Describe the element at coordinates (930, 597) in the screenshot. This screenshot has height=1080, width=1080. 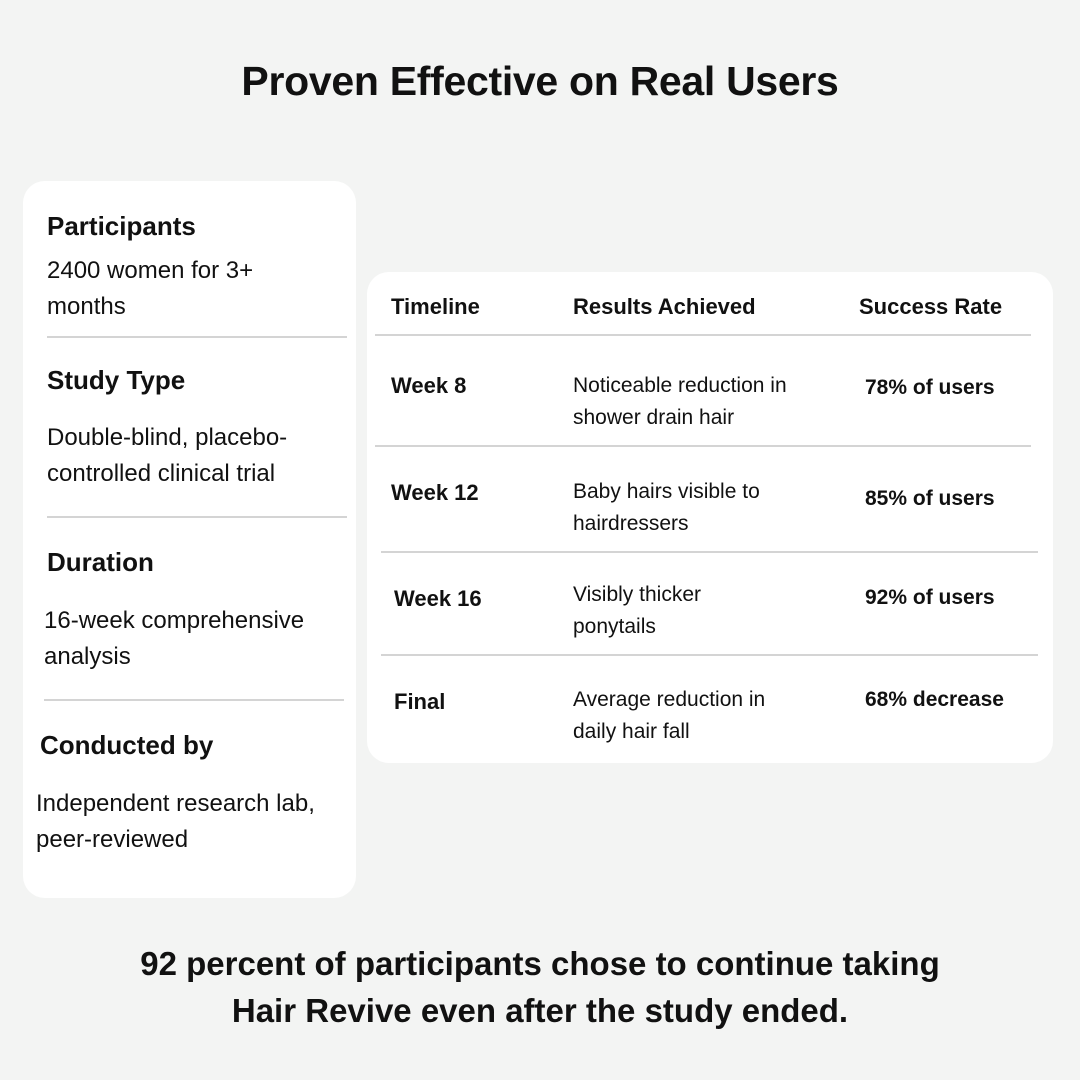
I see `row-rate: 92% of users` at that location.